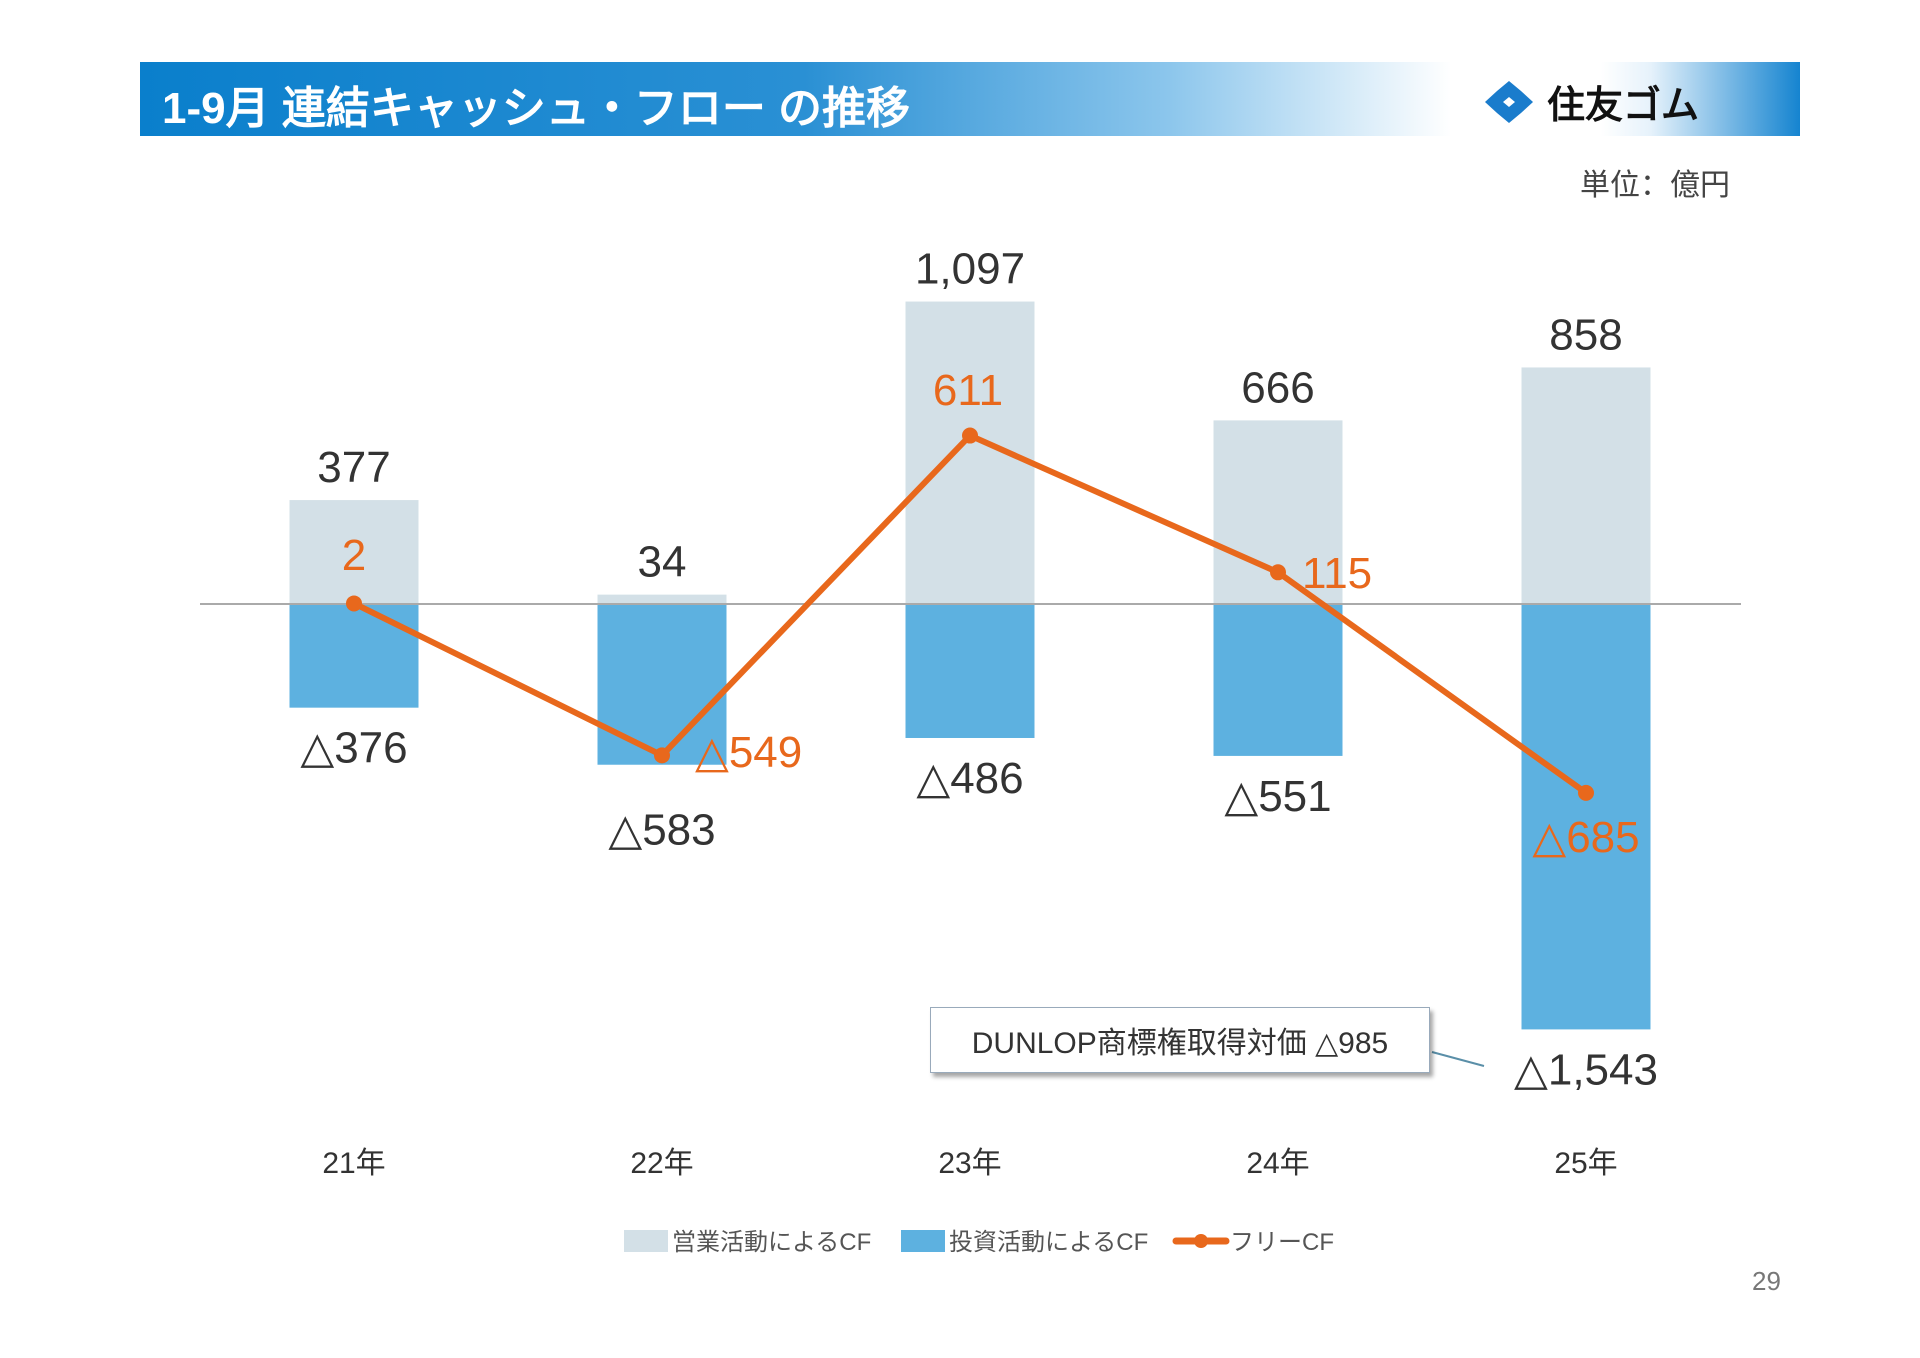 The width and height of the screenshot is (1920, 1358). Describe the element at coordinates (353, 1163) in the screenshot. I see `category-label: 21年` at that location.